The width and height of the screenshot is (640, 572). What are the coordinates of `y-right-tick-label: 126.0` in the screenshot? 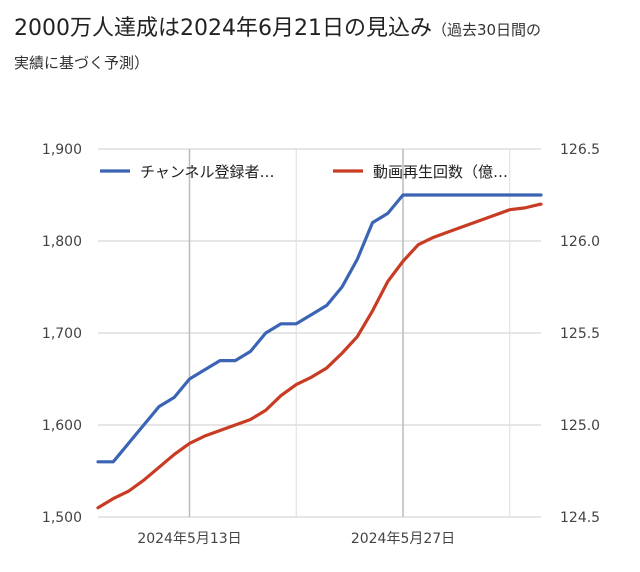 It's located at (580, 242).